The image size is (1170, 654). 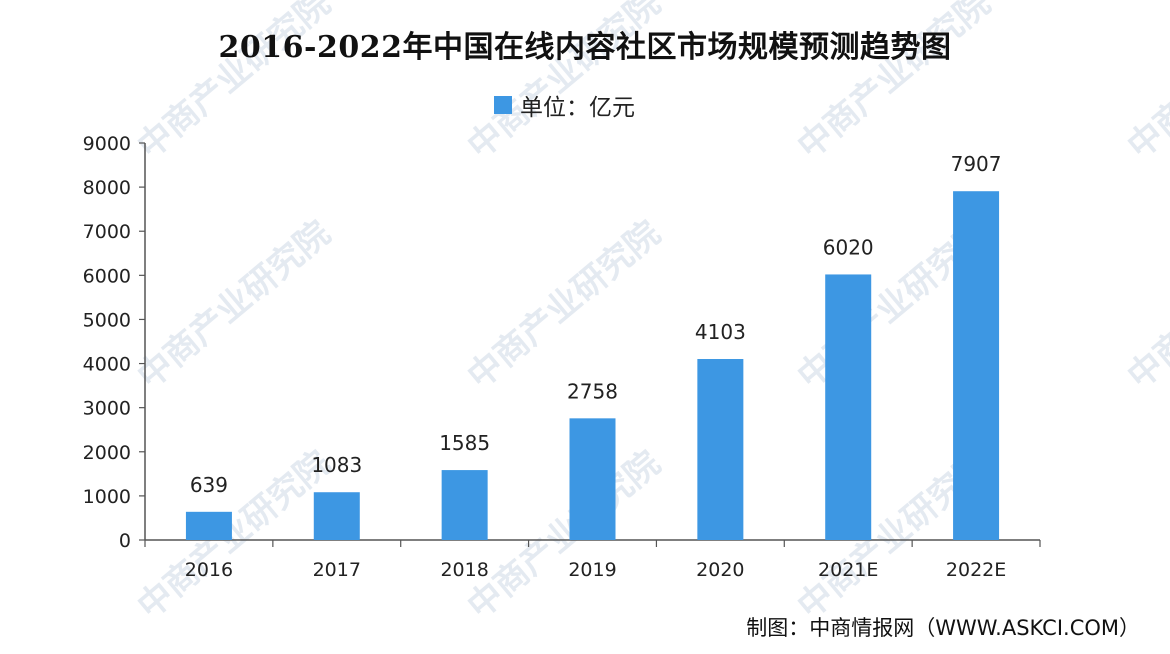 What do you see at coordinates (503, 105) in the screenshot?
I see `legend-swatch` at bounding box center [503, 105].